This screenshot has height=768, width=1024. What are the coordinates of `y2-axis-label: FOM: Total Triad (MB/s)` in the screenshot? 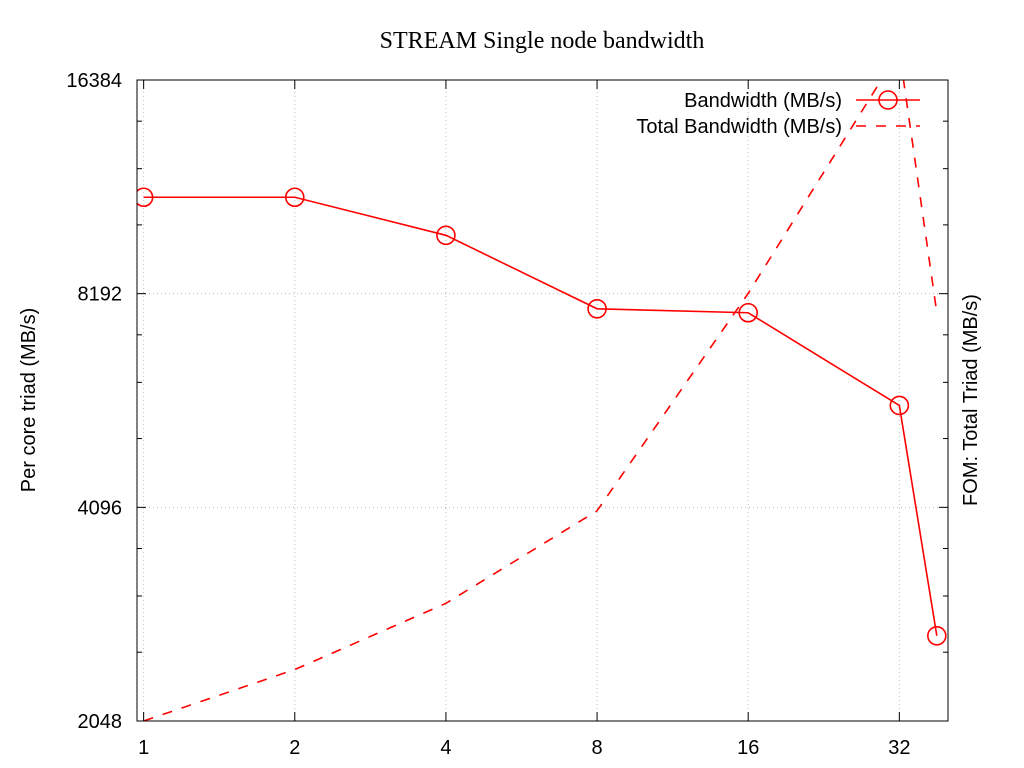 It's located at (971, 400).